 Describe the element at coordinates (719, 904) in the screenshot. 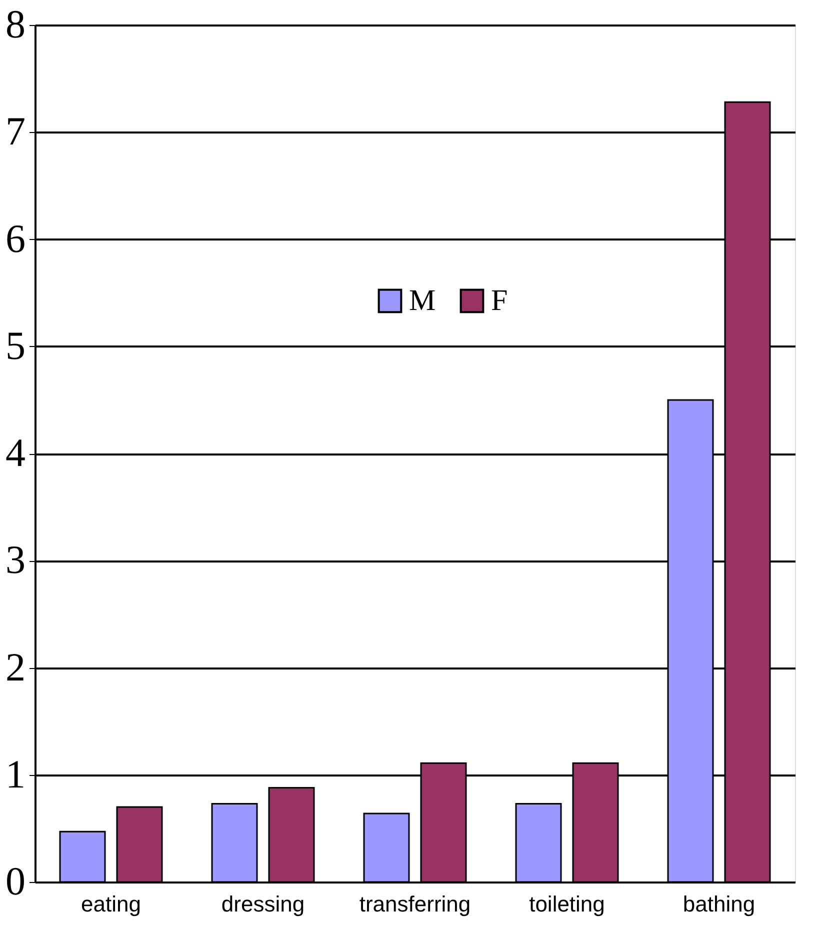

I see `x-tick-label: bathing` at that location.